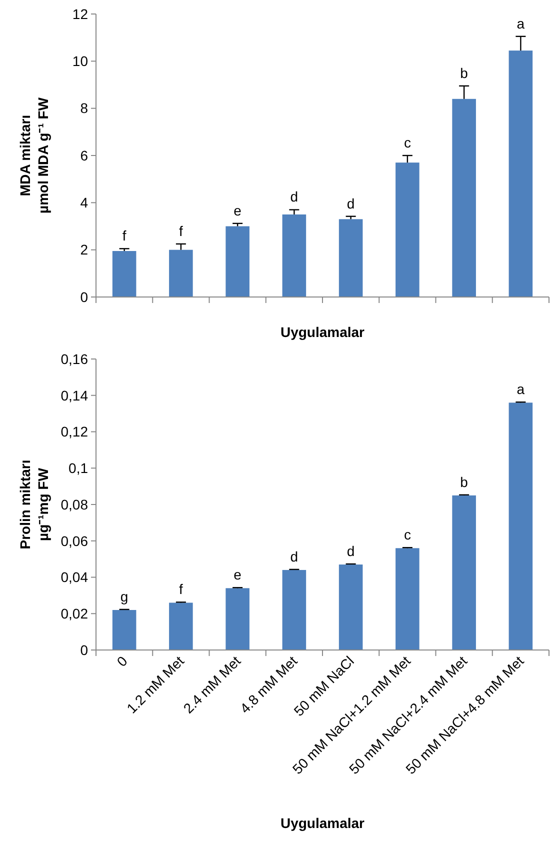 This screenshot has width=559, height=850. Describe the element at coordinates (80, 61) in the screenshot. I see `y-tick-label: 10` at that location.